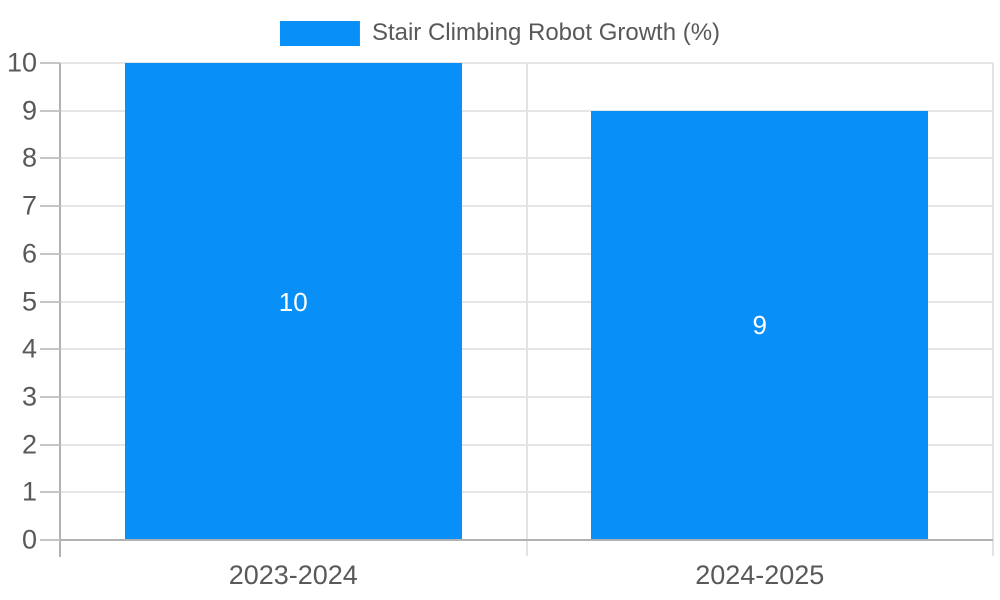 This screenshot has height=600, width=1000. What do you see at coordinates (60, 310) in the screenshot?
I see `y-axis-line` at bounding box center [60, 310].